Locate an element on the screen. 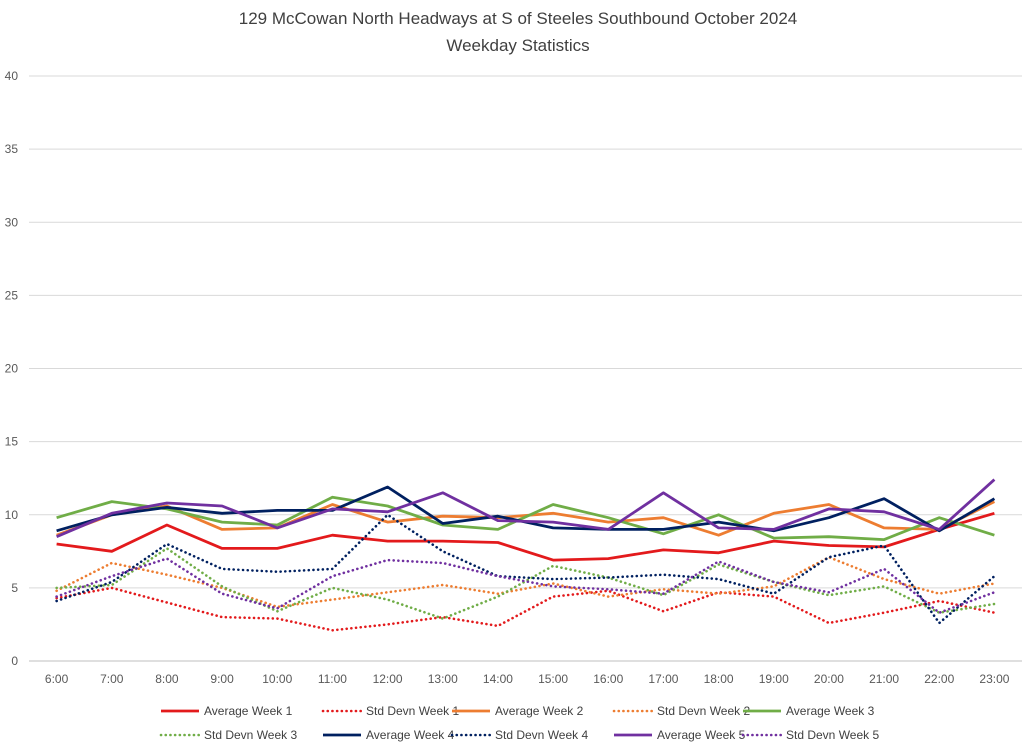 Image resolution: width=1024 pixels, height=751 pixels. y-tick-label: 30 is located at coordinates (12, 222).